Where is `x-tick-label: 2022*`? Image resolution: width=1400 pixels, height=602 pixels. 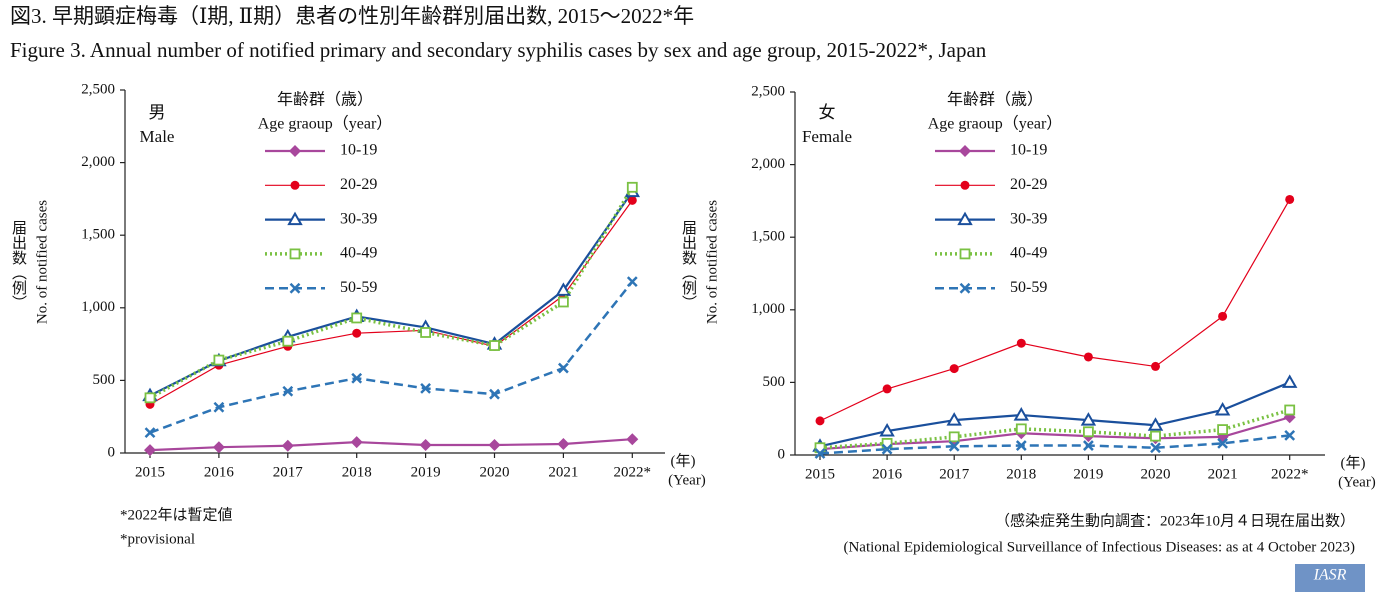
x-tick-label: 2022* is located at coordinates (1290, 474).